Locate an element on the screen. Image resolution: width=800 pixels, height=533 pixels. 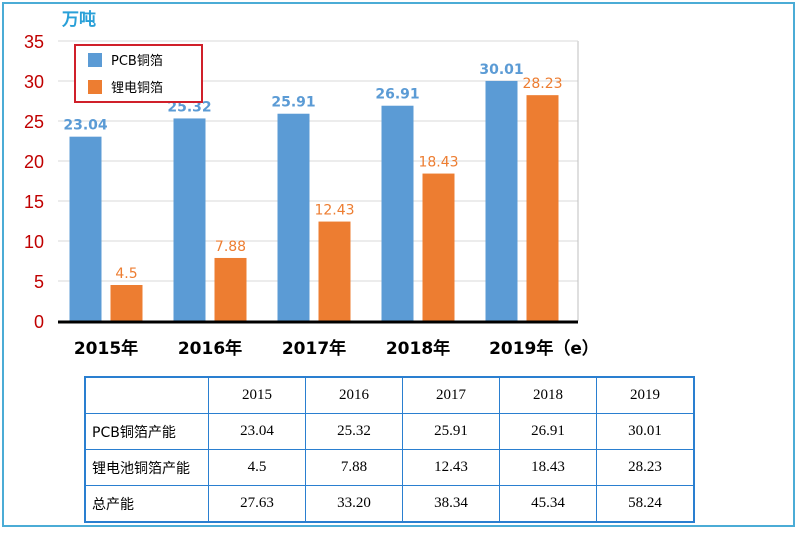
table-cell: 38.34 is located at coordinates (451, 504).